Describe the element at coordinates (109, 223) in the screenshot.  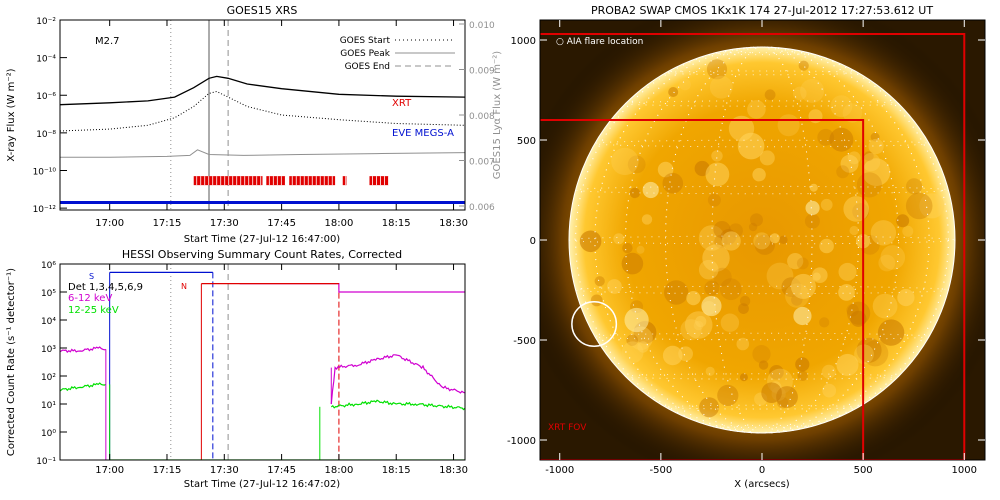
I see `x-tick-label: 17:00` at that location.